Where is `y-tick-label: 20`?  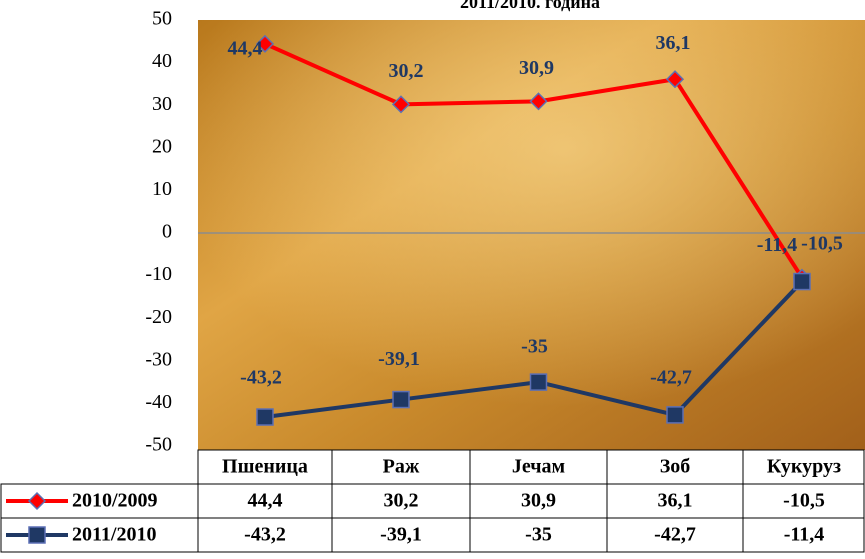 y-tick-label: 20 is located at coordinates (162, 146).